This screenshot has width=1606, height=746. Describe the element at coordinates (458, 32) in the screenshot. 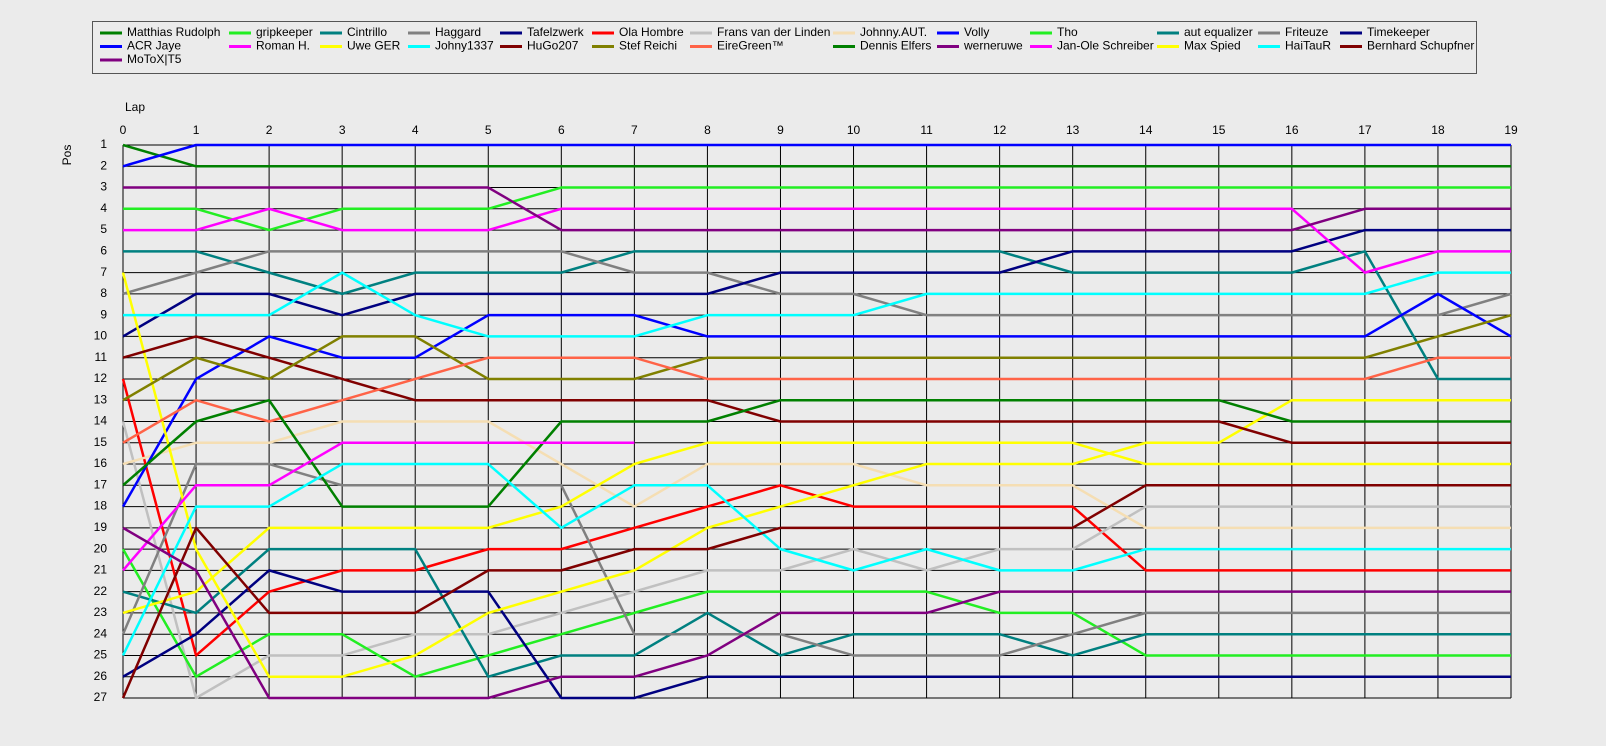

I see `legend-label: Haggard` at that location.